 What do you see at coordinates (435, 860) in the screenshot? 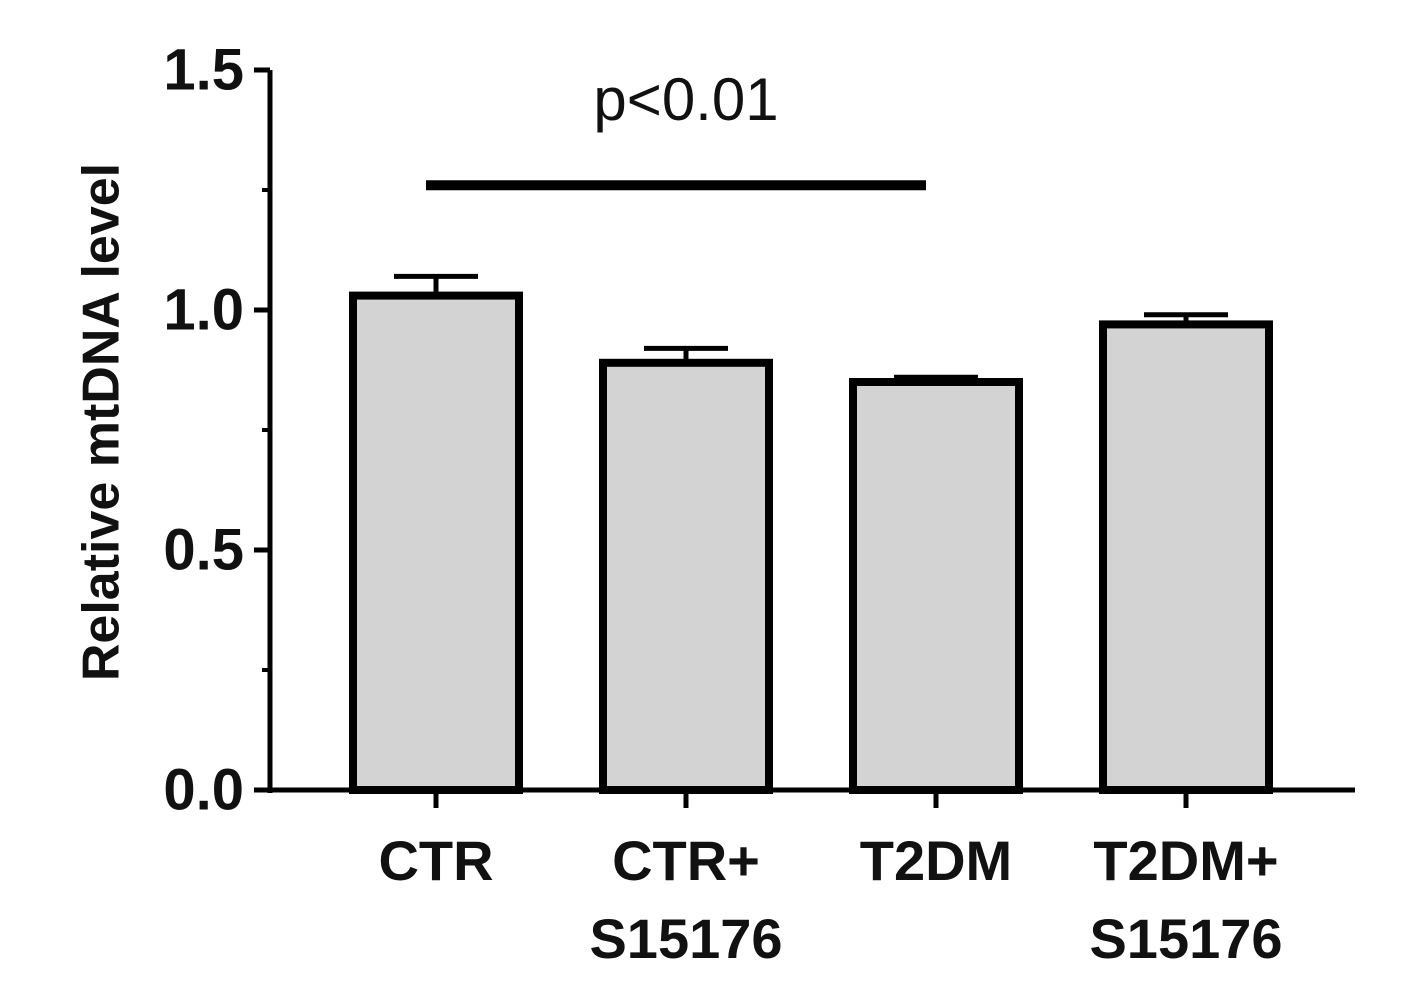
I see `x-tick-label: CTR` at bounding box center [435, 860].